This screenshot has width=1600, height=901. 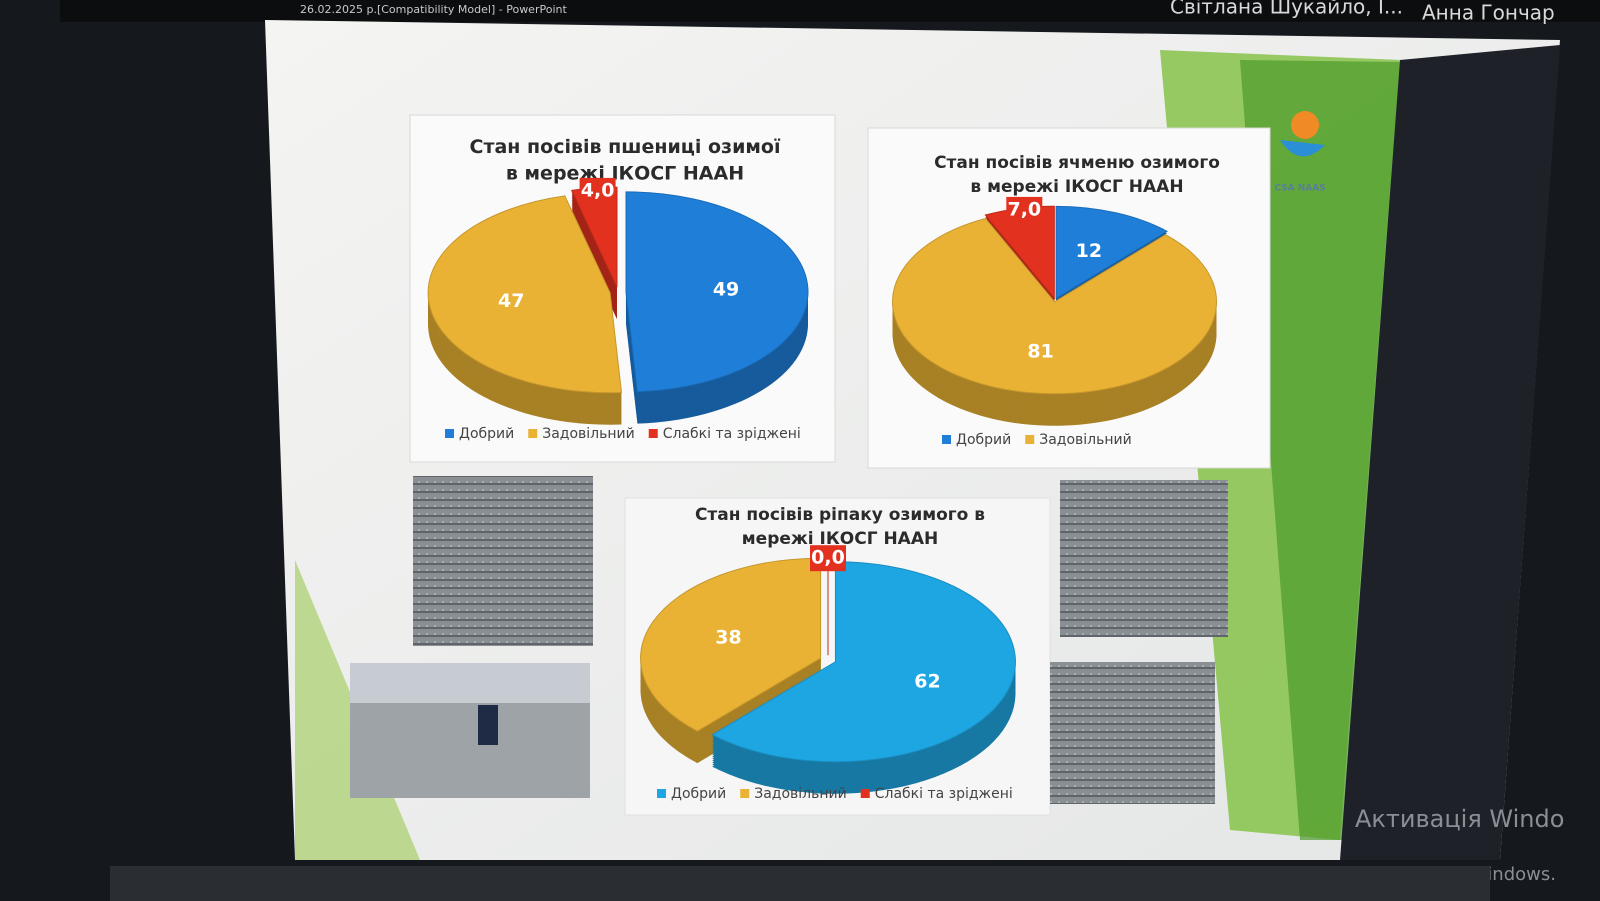 I want to click on title-line: Стан посівів пшениці озимої, so click(x=625, y=147).